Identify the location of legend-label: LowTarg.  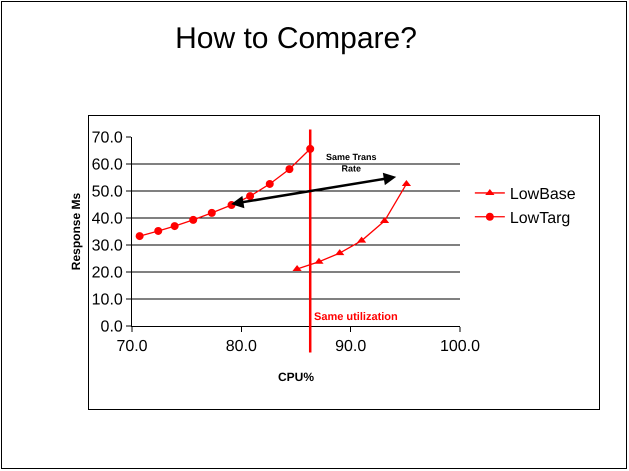
(540, 218).